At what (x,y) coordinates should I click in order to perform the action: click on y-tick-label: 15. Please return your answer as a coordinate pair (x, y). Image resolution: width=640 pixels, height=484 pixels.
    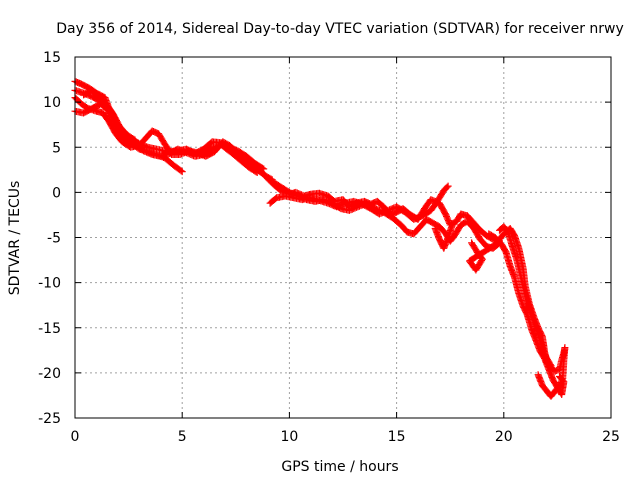
    Looking at the image, I should click on (52, 58).